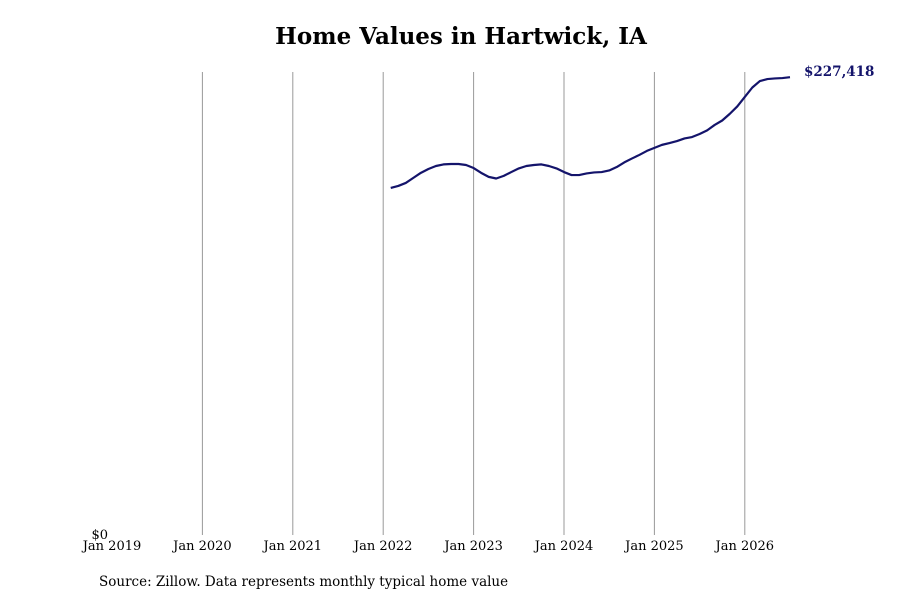  I want to click on chart-title: Home Values in Hartwick, IA, so click(461, 36).